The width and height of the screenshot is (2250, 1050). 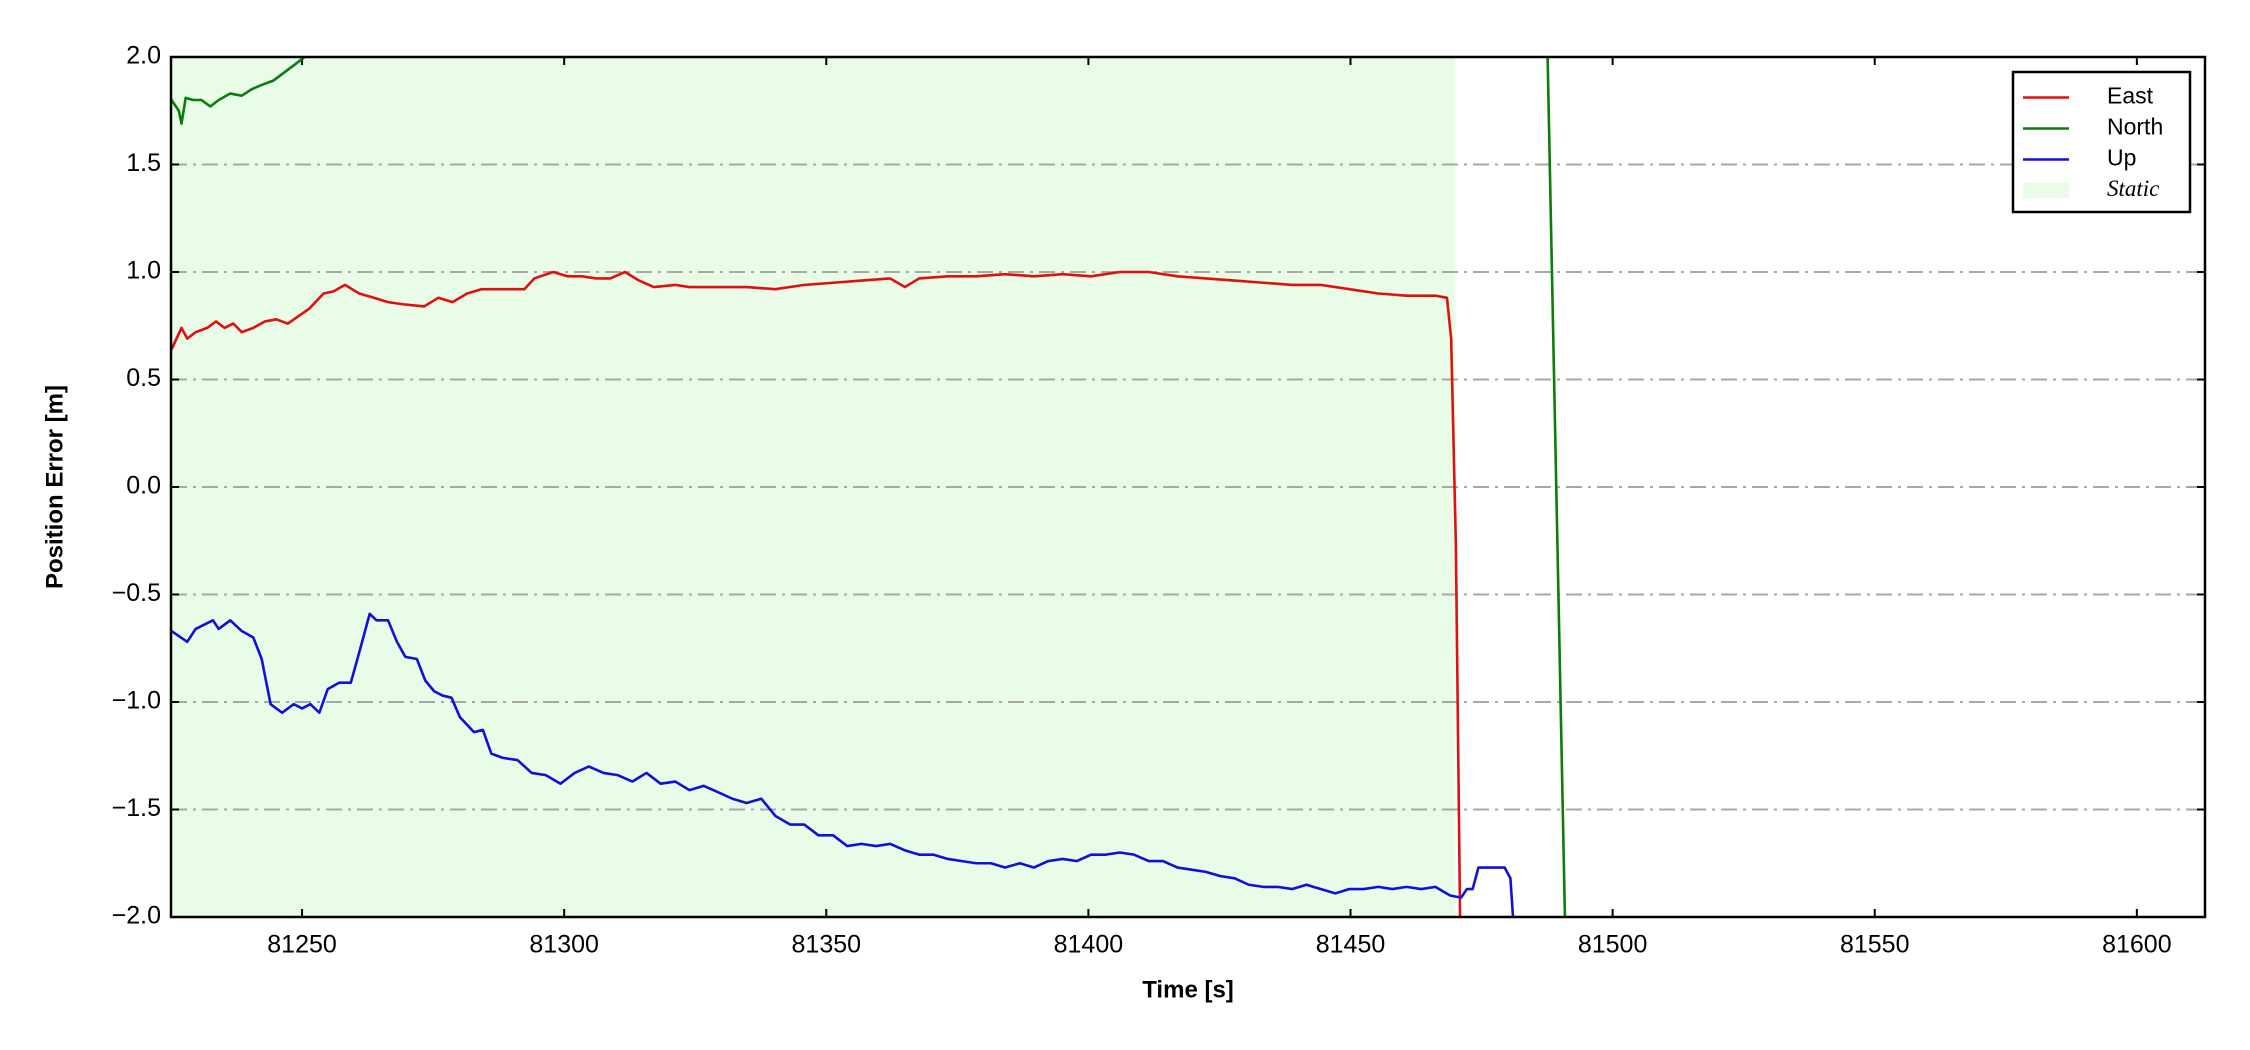 I want to click on y-tick-label: −2.0, so click(x=136, y=916).